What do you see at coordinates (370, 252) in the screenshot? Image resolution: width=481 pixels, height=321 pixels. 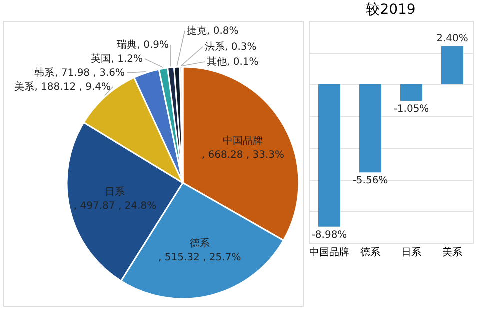 I see `x-tick-label: 德系` at bounding box center [370, 252].